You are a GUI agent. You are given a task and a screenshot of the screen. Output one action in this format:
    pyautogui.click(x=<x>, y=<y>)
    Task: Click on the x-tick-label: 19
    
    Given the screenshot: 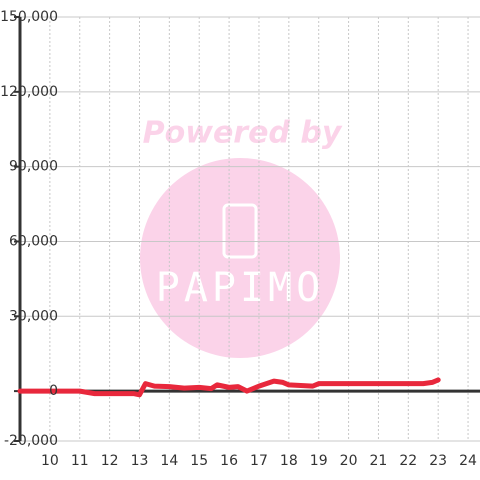 What is the action you would take?
    pyautogui.click(x=319, y=461)
    